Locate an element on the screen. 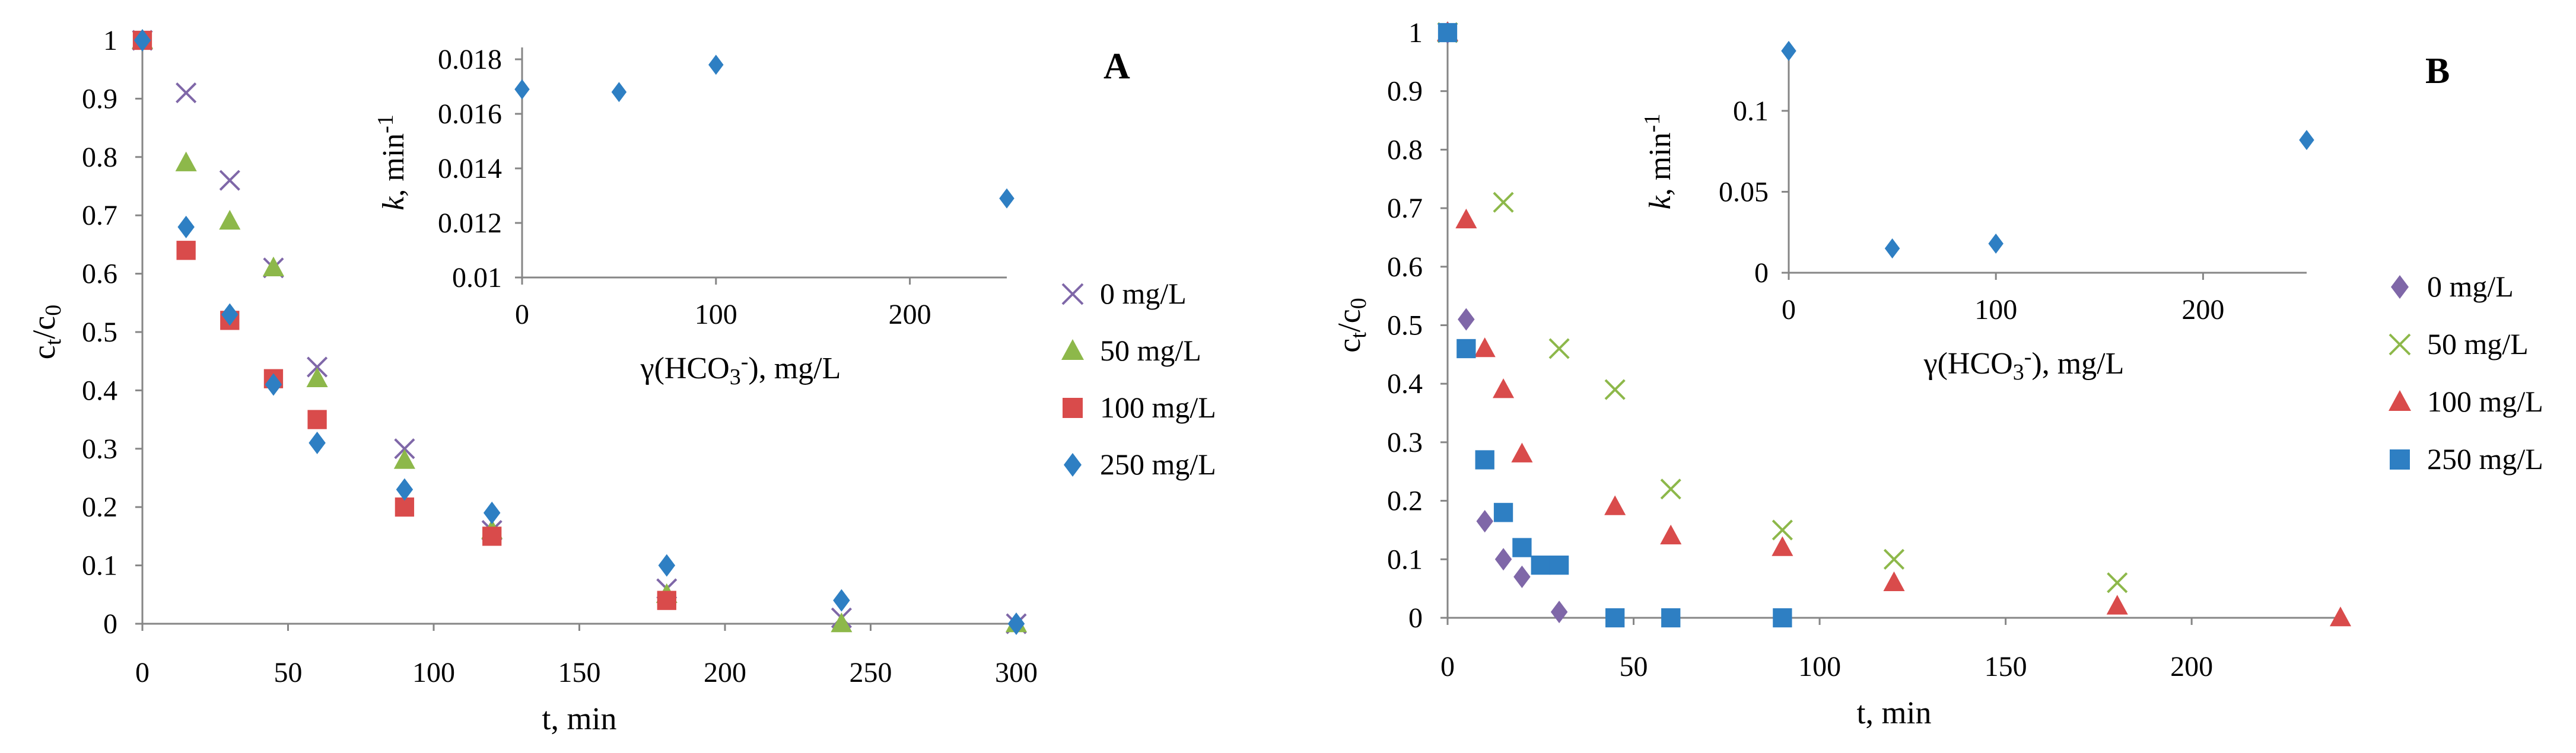 The width and height of the screenshot is (2576, 753). y-axis-title: ct/c0 is located at coordinates (1351, 326).